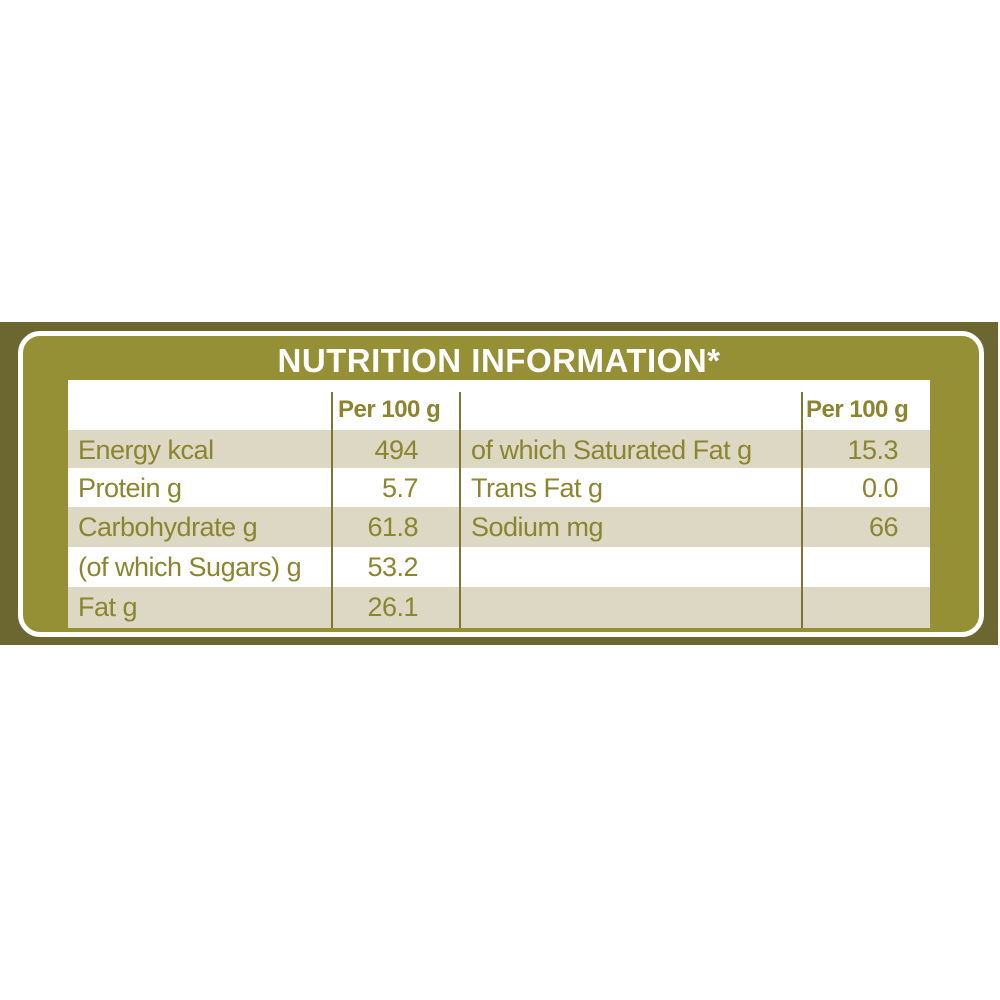  Describe the element at coordinates (499, 607) in the screenshot. I see `table-row: Fat g 26.1` at that location.